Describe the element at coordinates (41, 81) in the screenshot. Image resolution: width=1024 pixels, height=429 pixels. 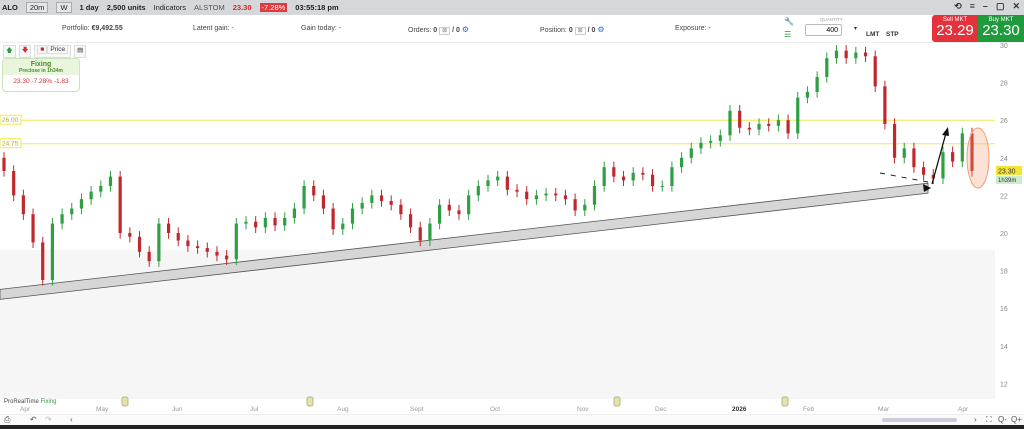
I see `fixing-value: 23.30 -7.28% -1.83` at that location.